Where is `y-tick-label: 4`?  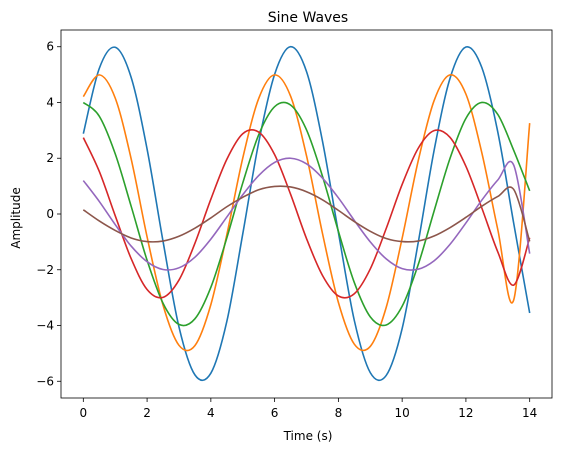
y-tick-label: 4 is located at coordinates (50, 102).